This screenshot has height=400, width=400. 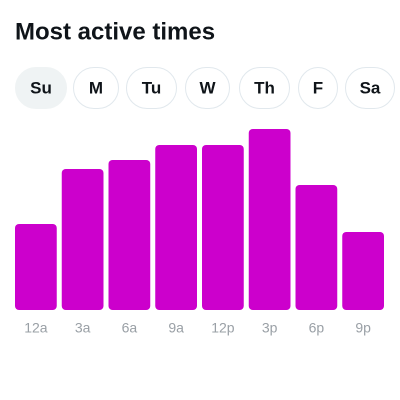 I want to click on day-tab-label: M, so click(x=96, y=87).